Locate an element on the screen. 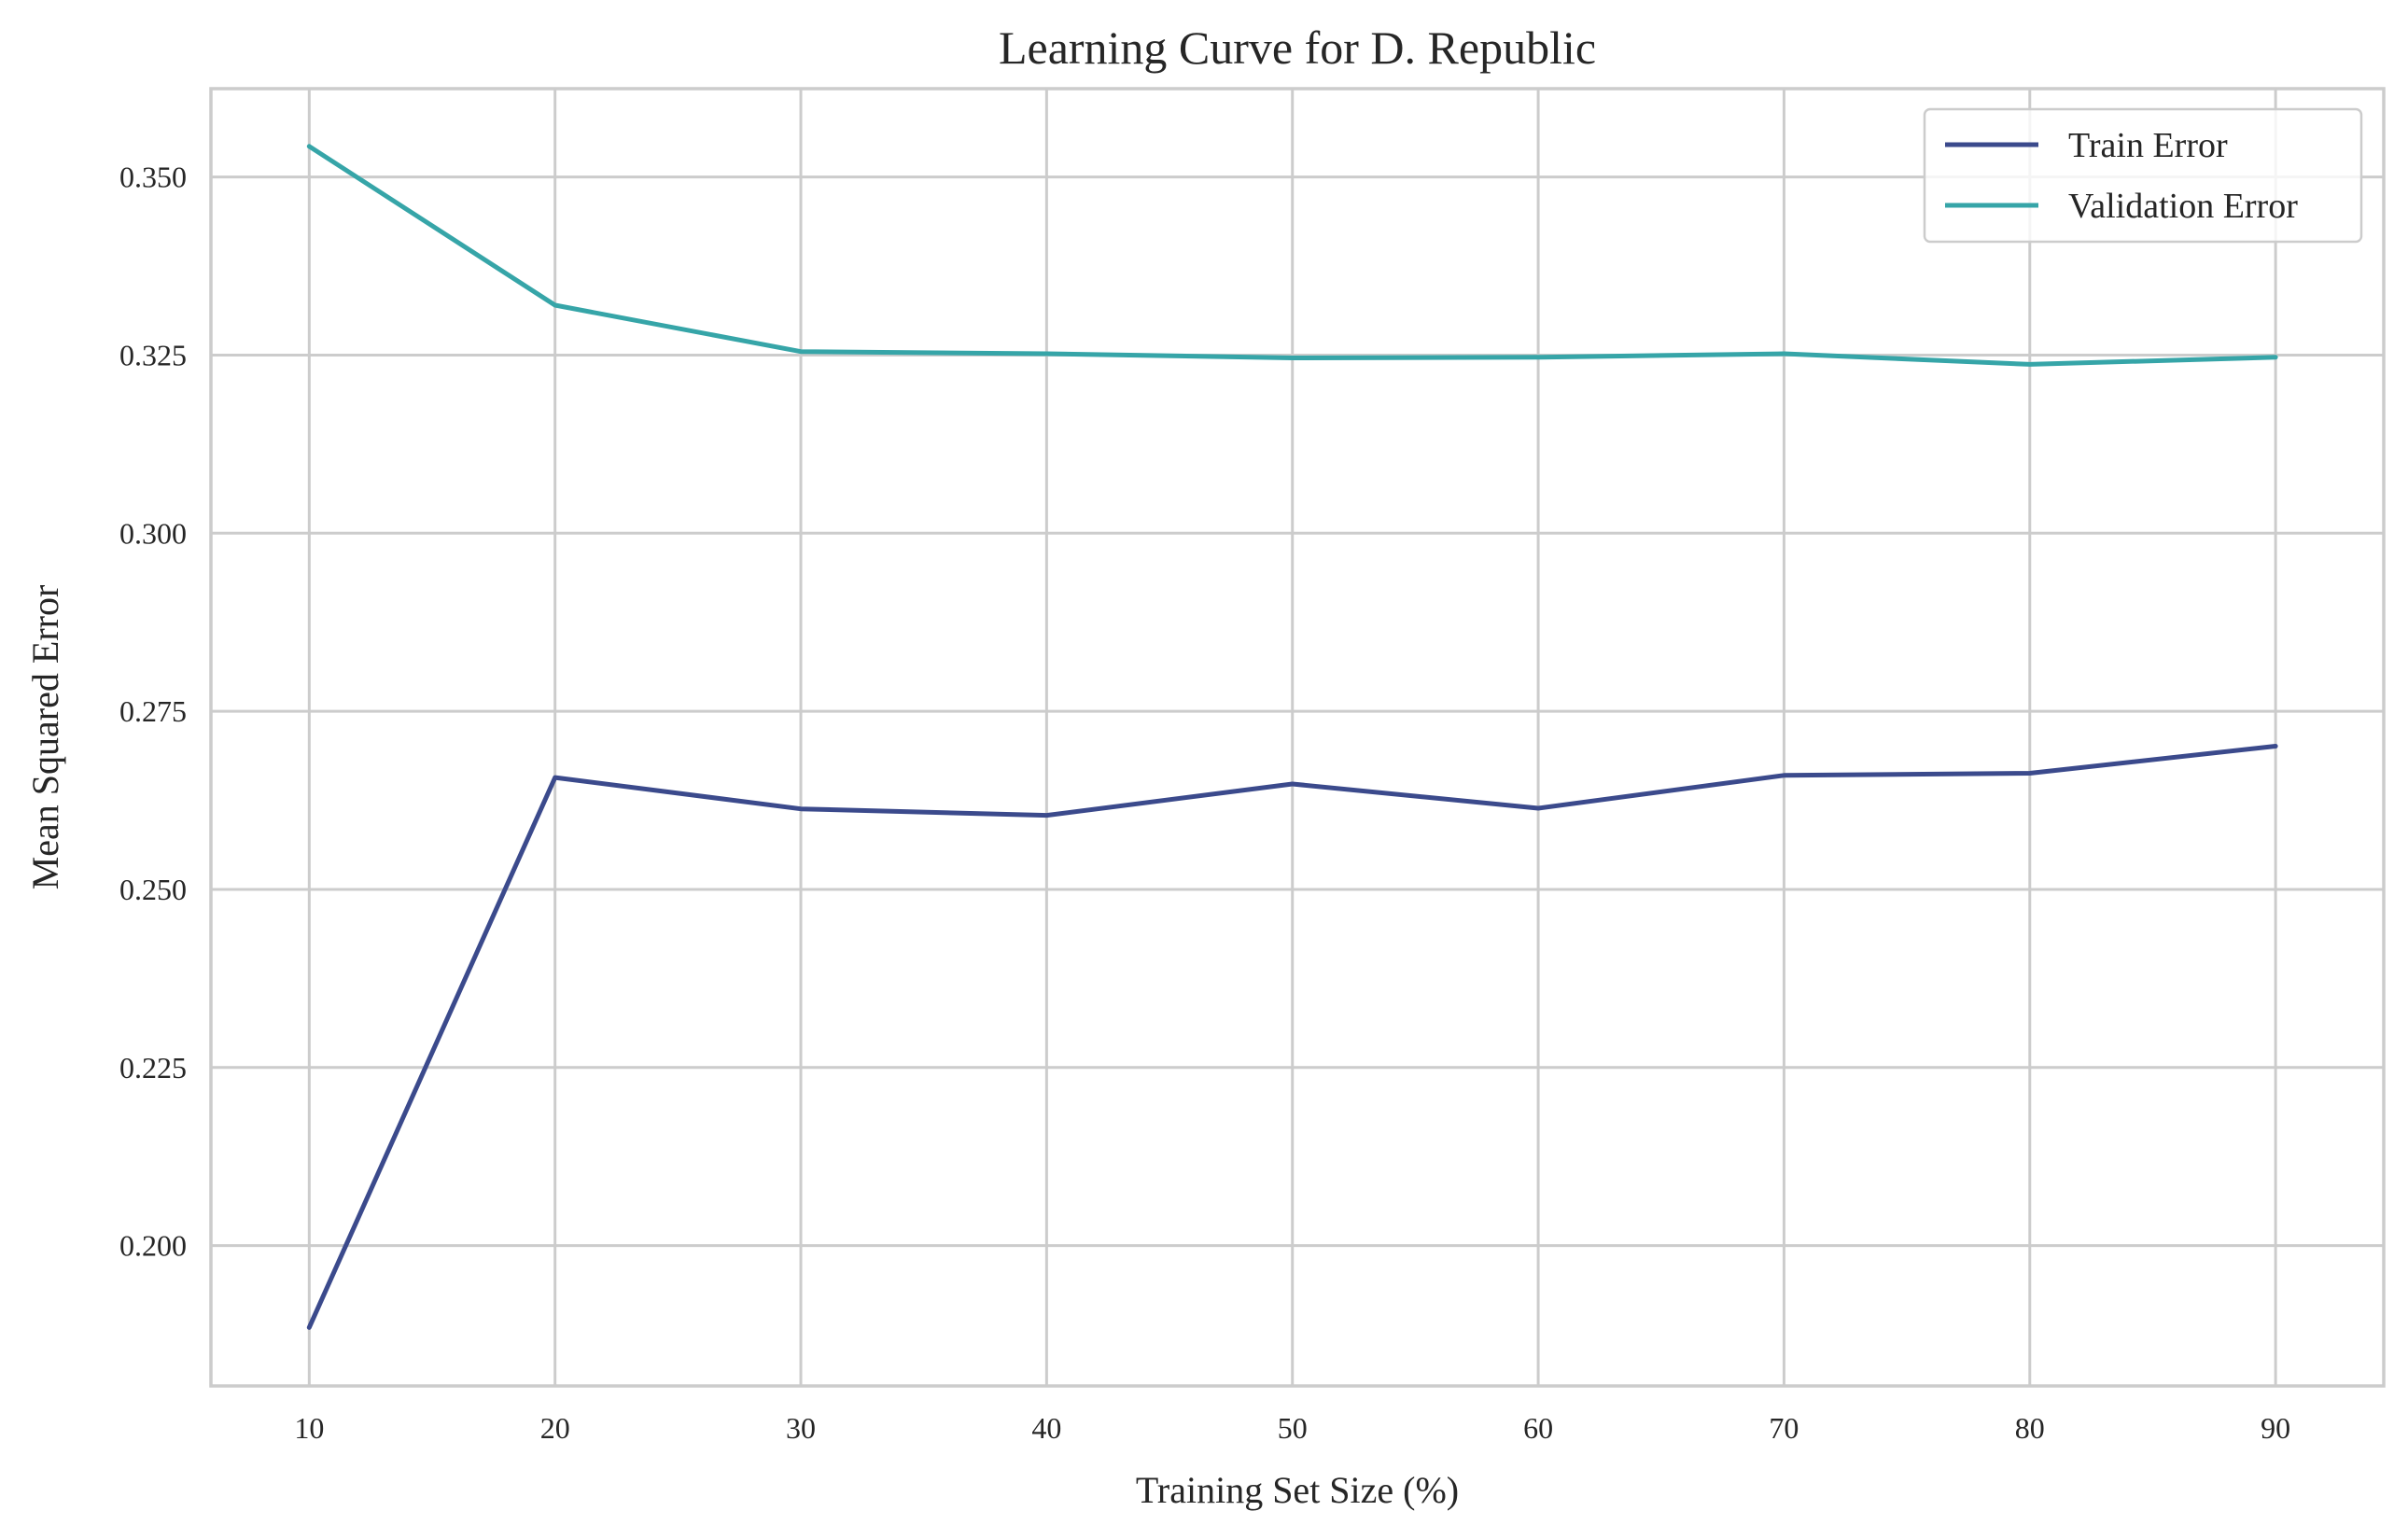  y-tick-labels: 0.200 0.225 0.250 0.275 0.300 0.325 0.350 is located at coordinates (153, 712).